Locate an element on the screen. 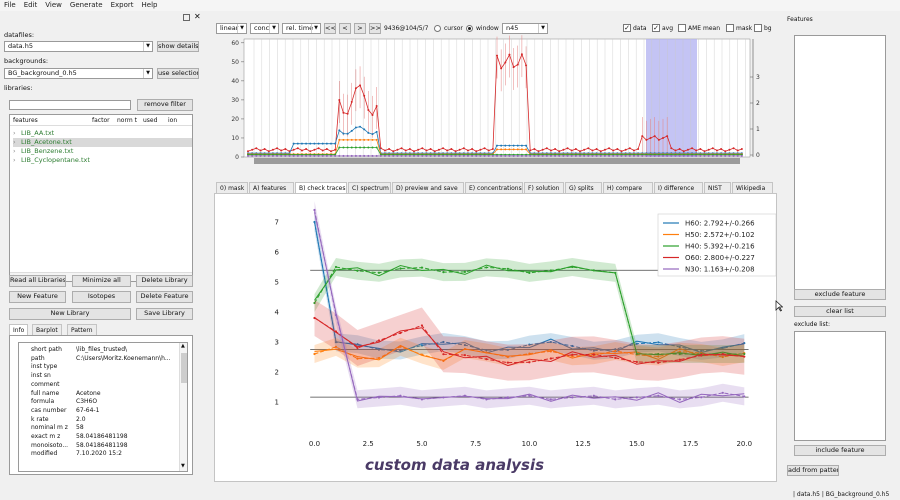 This screenshot has width=900, height=500. tab-d-preview-and-save: D) preview and save is located at coordinates (428, 187).